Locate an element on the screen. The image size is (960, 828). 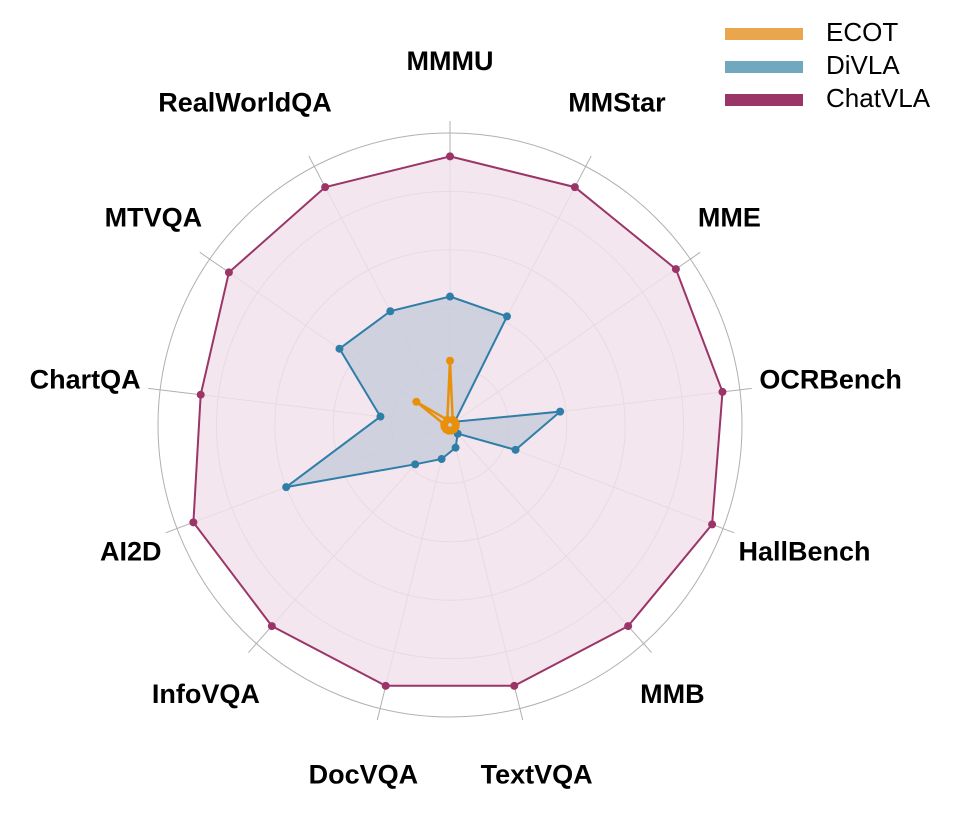
legend-swatch-chatvla is located at coordinates (764, 100).